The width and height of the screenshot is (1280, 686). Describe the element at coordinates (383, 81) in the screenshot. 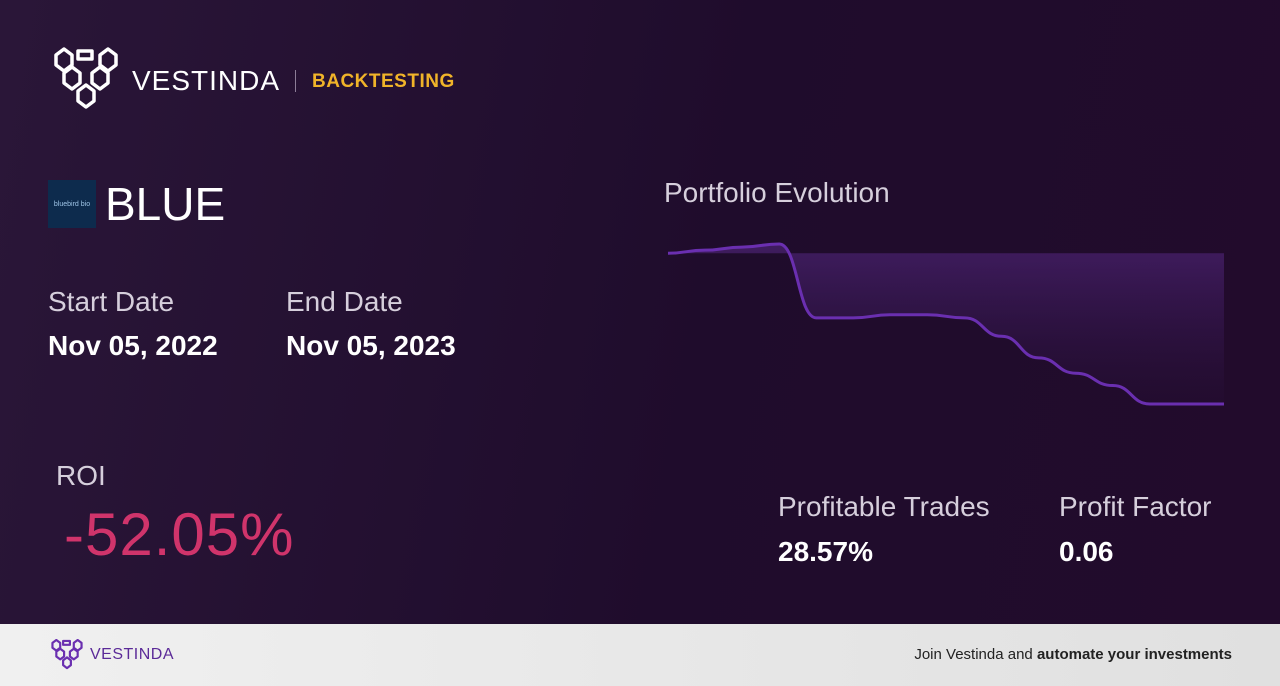

I see `section-label: BACKTESTING` at that location.